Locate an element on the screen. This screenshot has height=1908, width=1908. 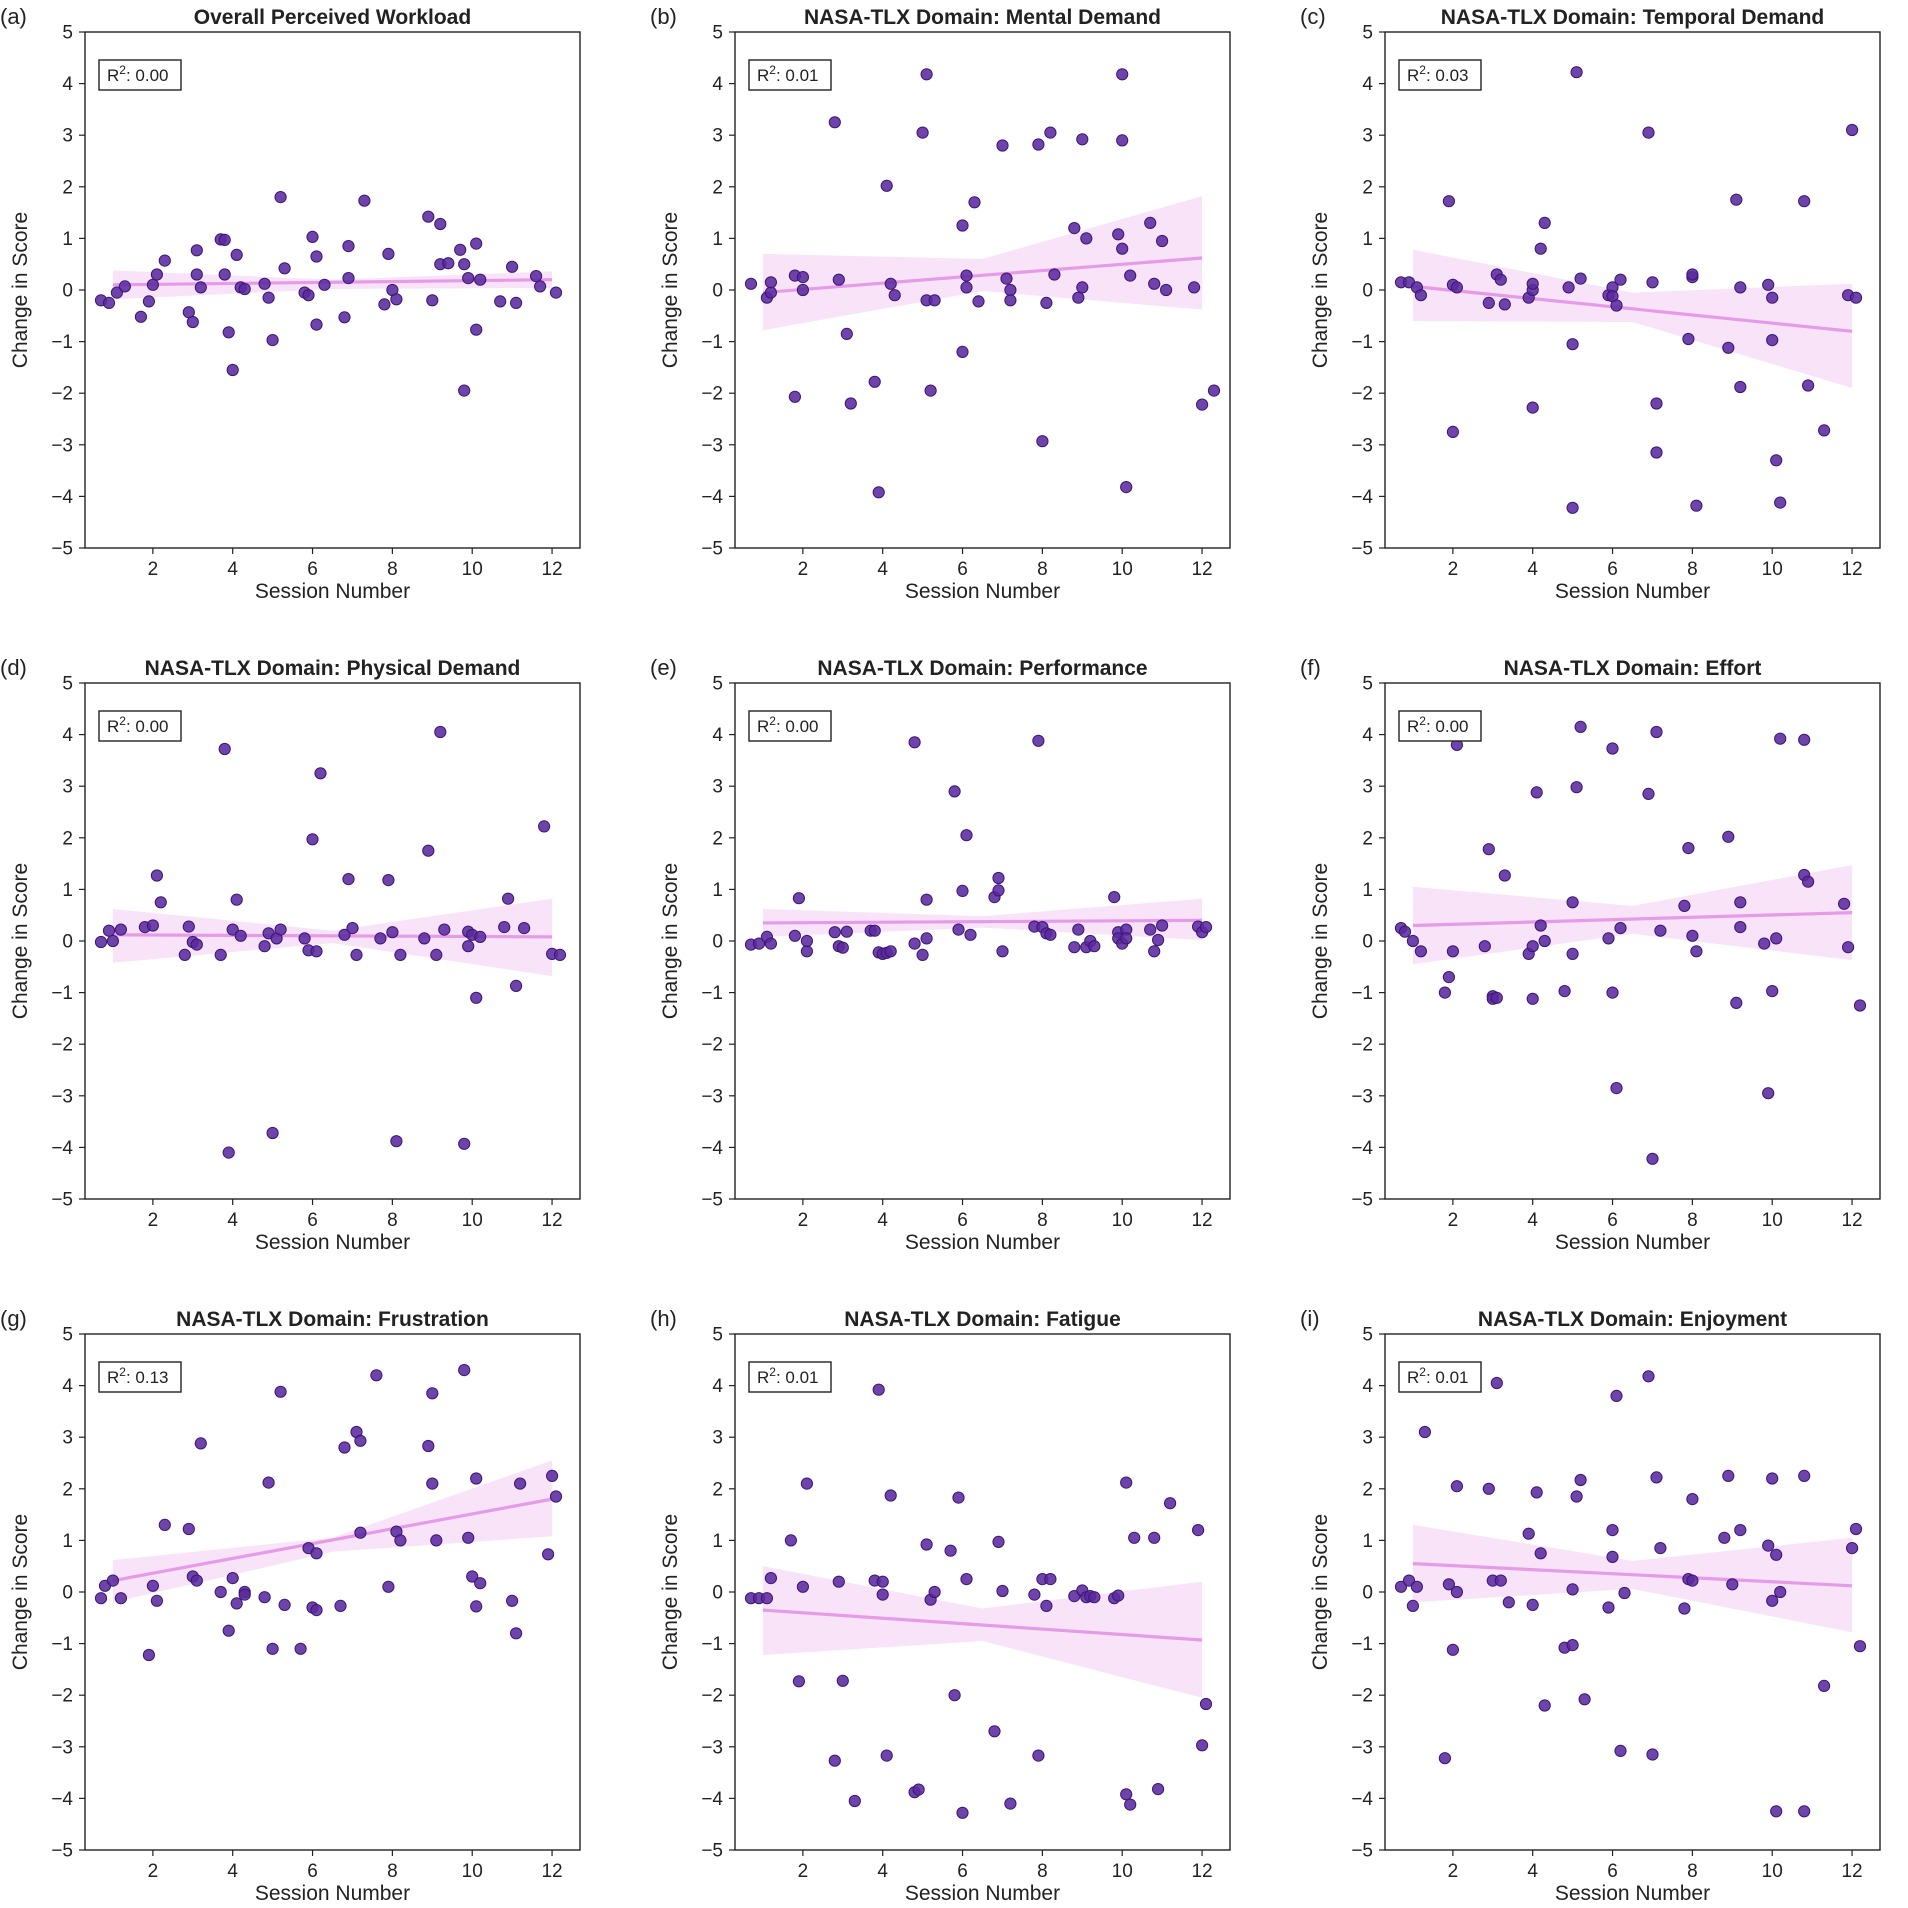
x-tick-label: 10 is located at coordinates (1772, 1220).